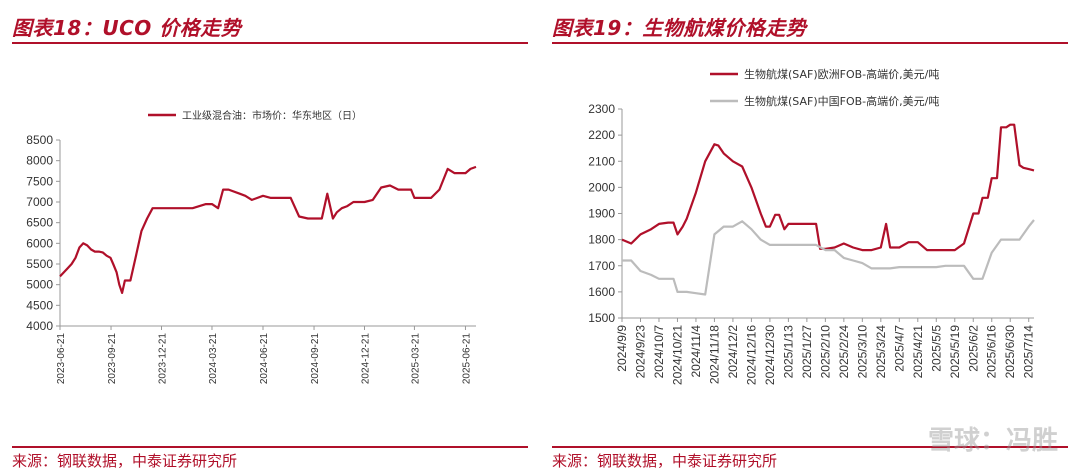  Describe the element at coordinates (659, 352) in the screenshot. I see `x-tick-label: 2024/10/7` at that location.